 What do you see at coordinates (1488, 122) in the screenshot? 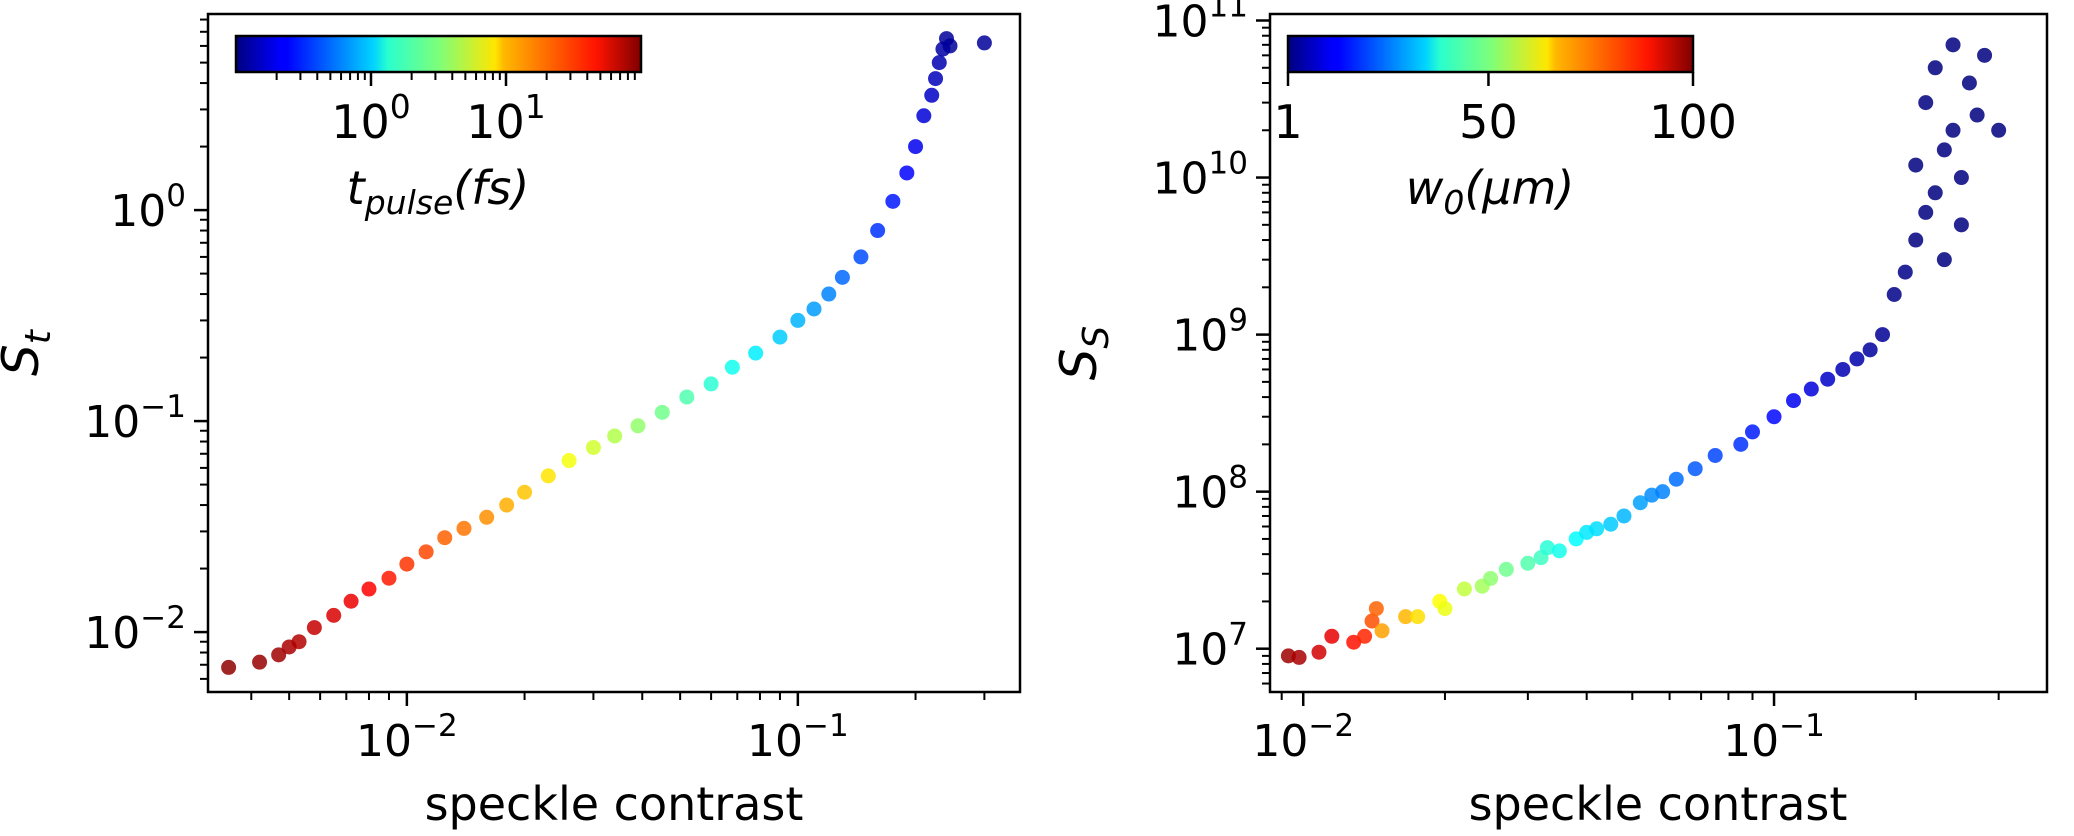
I see `colorbar-tick-label: 50` at bounding box center [1488, 122].